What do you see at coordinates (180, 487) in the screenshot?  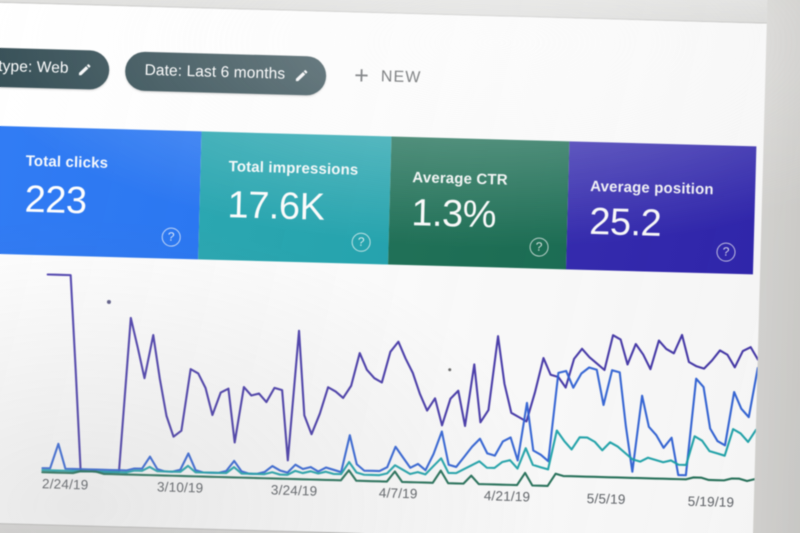 I see `x-axis-tick-label: 3/10/19` at bounding box center [180, 487].